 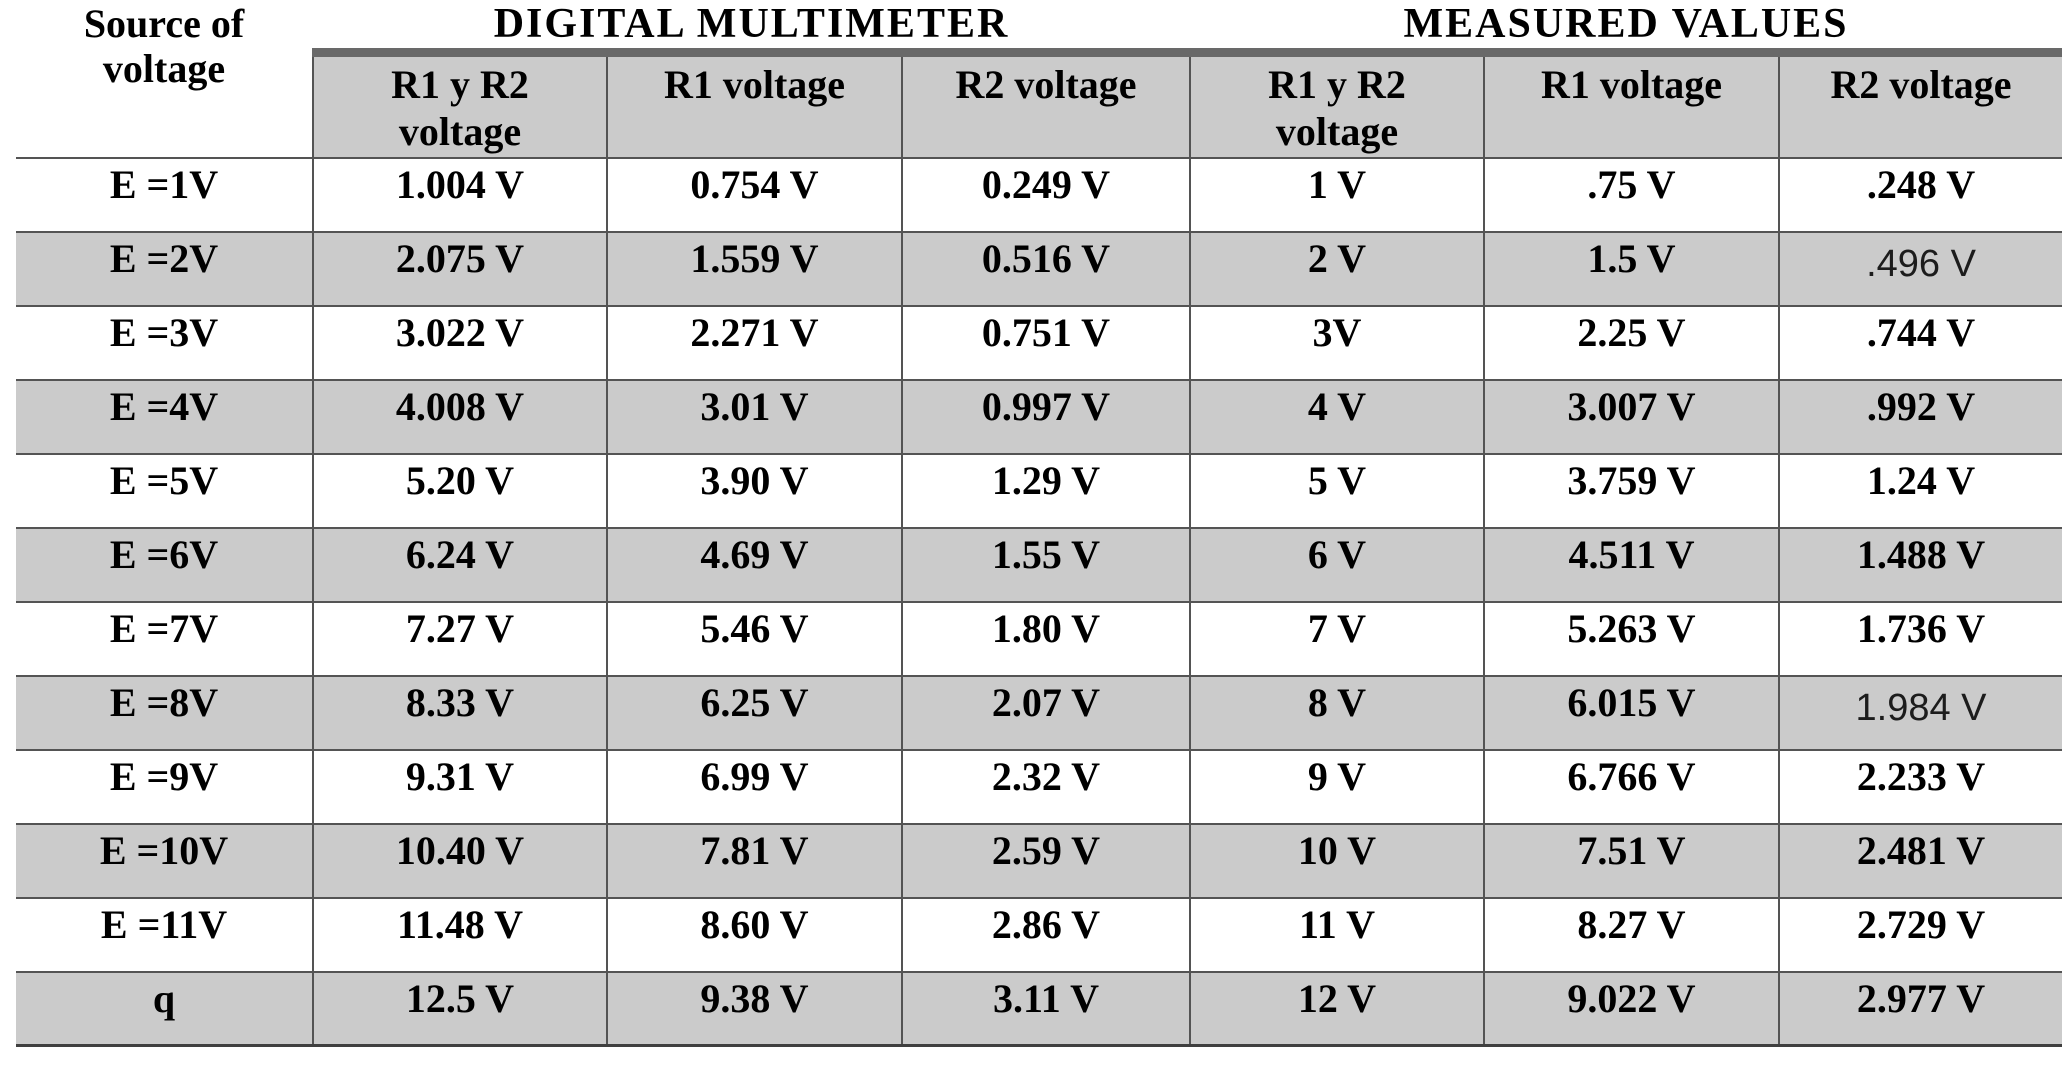 I want to click on value-cell: 3.022 V, so click(x=459, y=343).